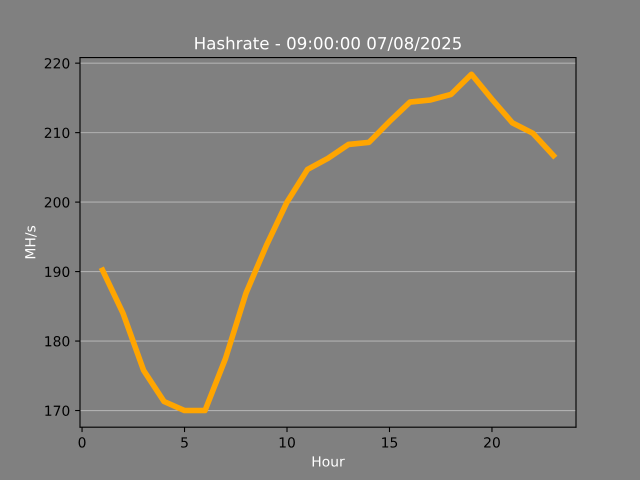  Describe the element at coordinates (390, 442) in the screenshot. I see `x-tick-label: 15` at that location.